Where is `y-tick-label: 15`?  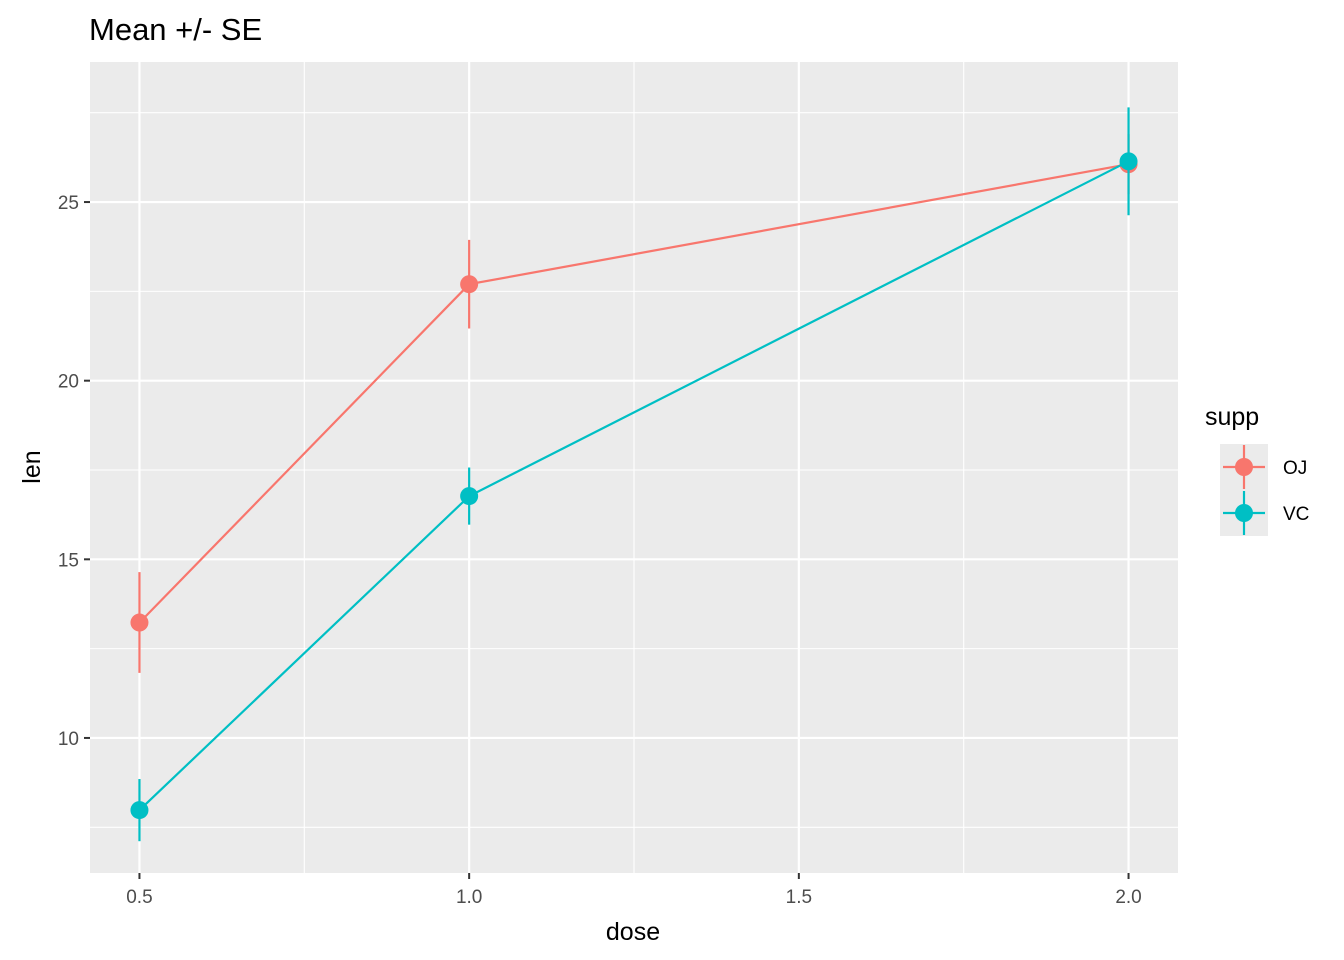
y-tick-label: 15 is located at coordinates (68, 560).